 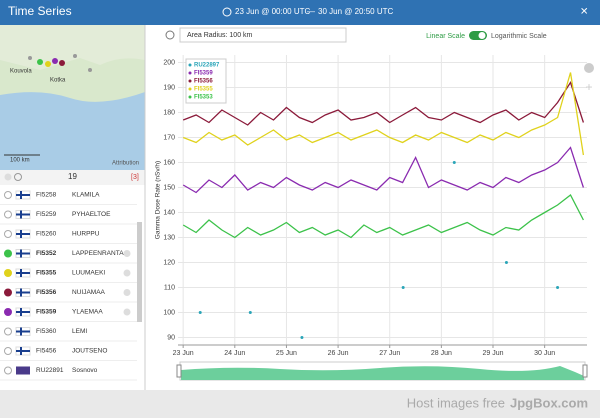 What do you see at coordinates (72, 176) in the screenshot?
I see `station-count: 19` at bounding box center [72, 176].